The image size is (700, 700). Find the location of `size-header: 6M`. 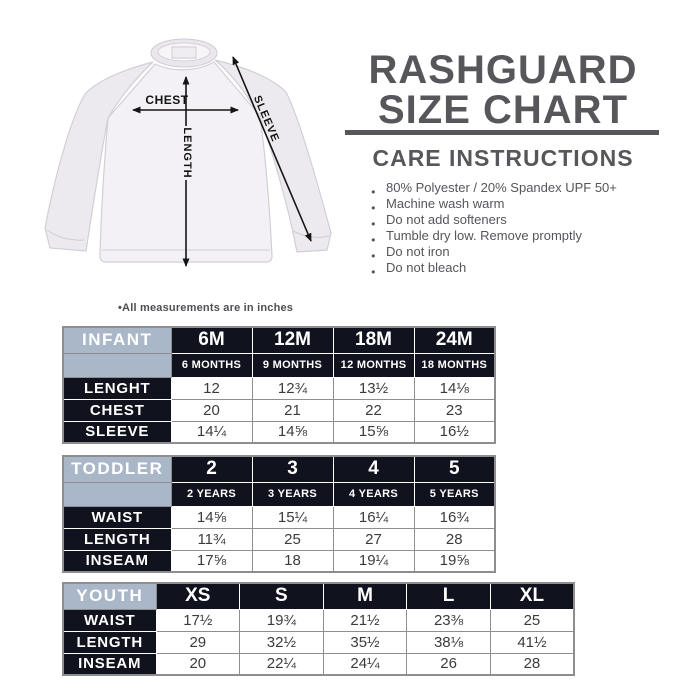

size-header: 6M is located at coordinates (211, 340).